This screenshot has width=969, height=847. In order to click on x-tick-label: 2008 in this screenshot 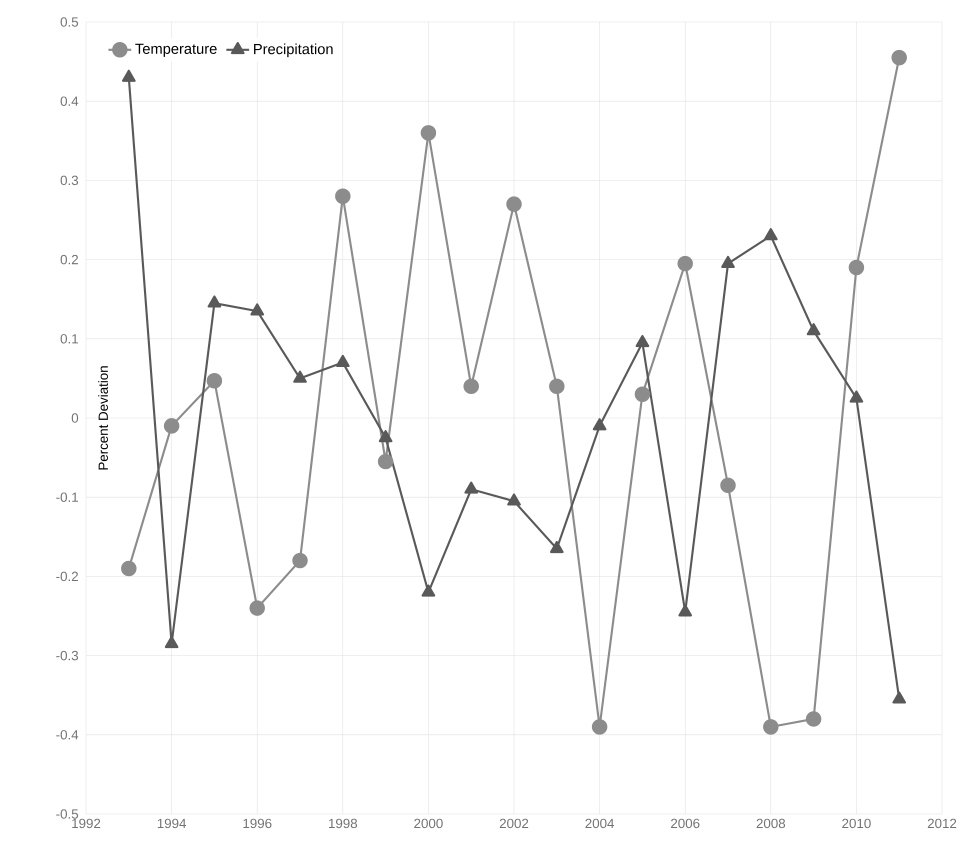, I will do `click(771, 823)`.